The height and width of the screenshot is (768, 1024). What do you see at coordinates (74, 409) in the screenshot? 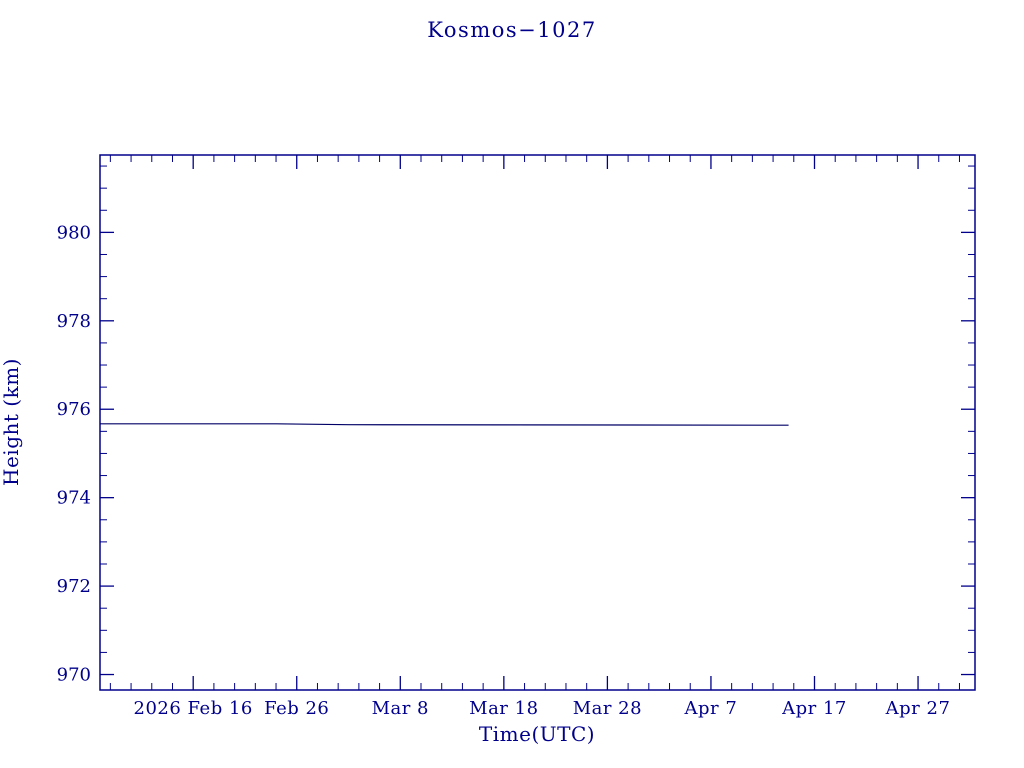
I see `y-tick-label: 976` at bounding box center [74, 409].